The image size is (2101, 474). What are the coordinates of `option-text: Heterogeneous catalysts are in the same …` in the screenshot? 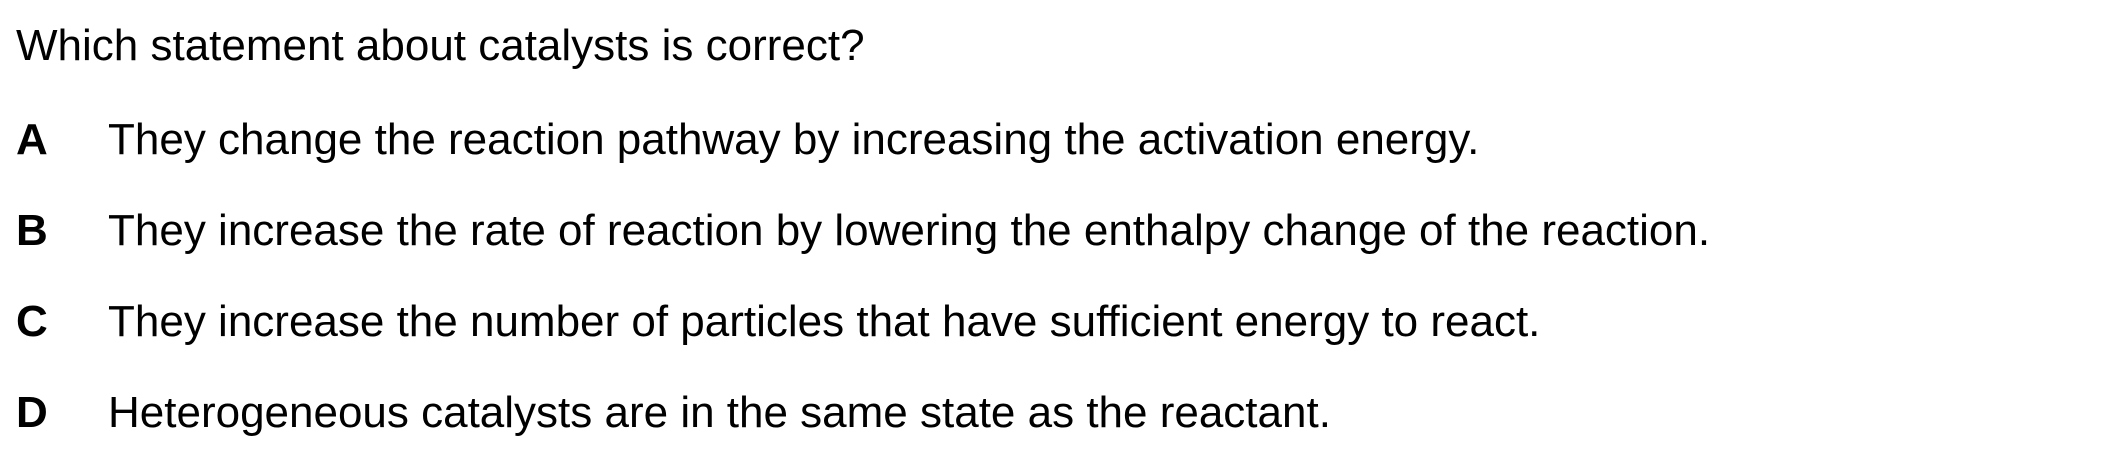 It's located at (719, 412).